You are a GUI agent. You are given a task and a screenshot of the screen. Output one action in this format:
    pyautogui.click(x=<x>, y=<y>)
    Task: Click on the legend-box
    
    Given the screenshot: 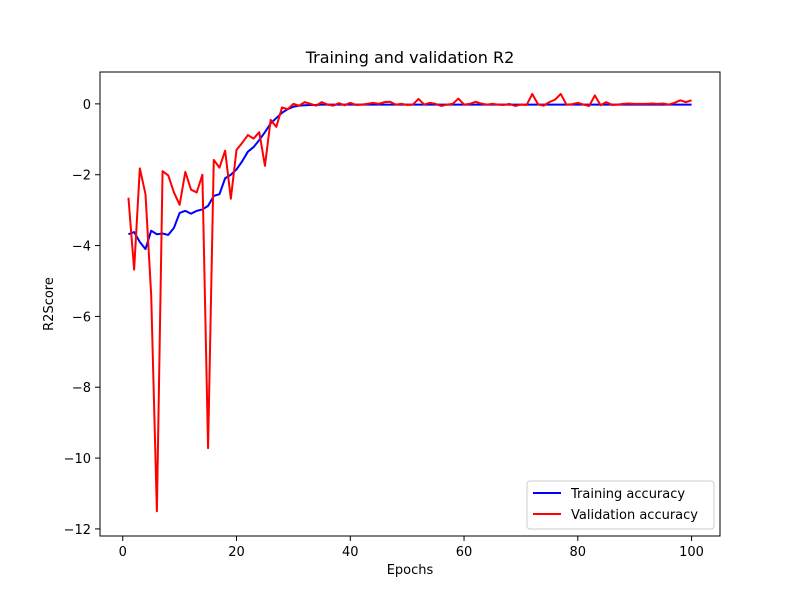 What is the action you would take?
    pyautogui.click(x=620, y=505)
    